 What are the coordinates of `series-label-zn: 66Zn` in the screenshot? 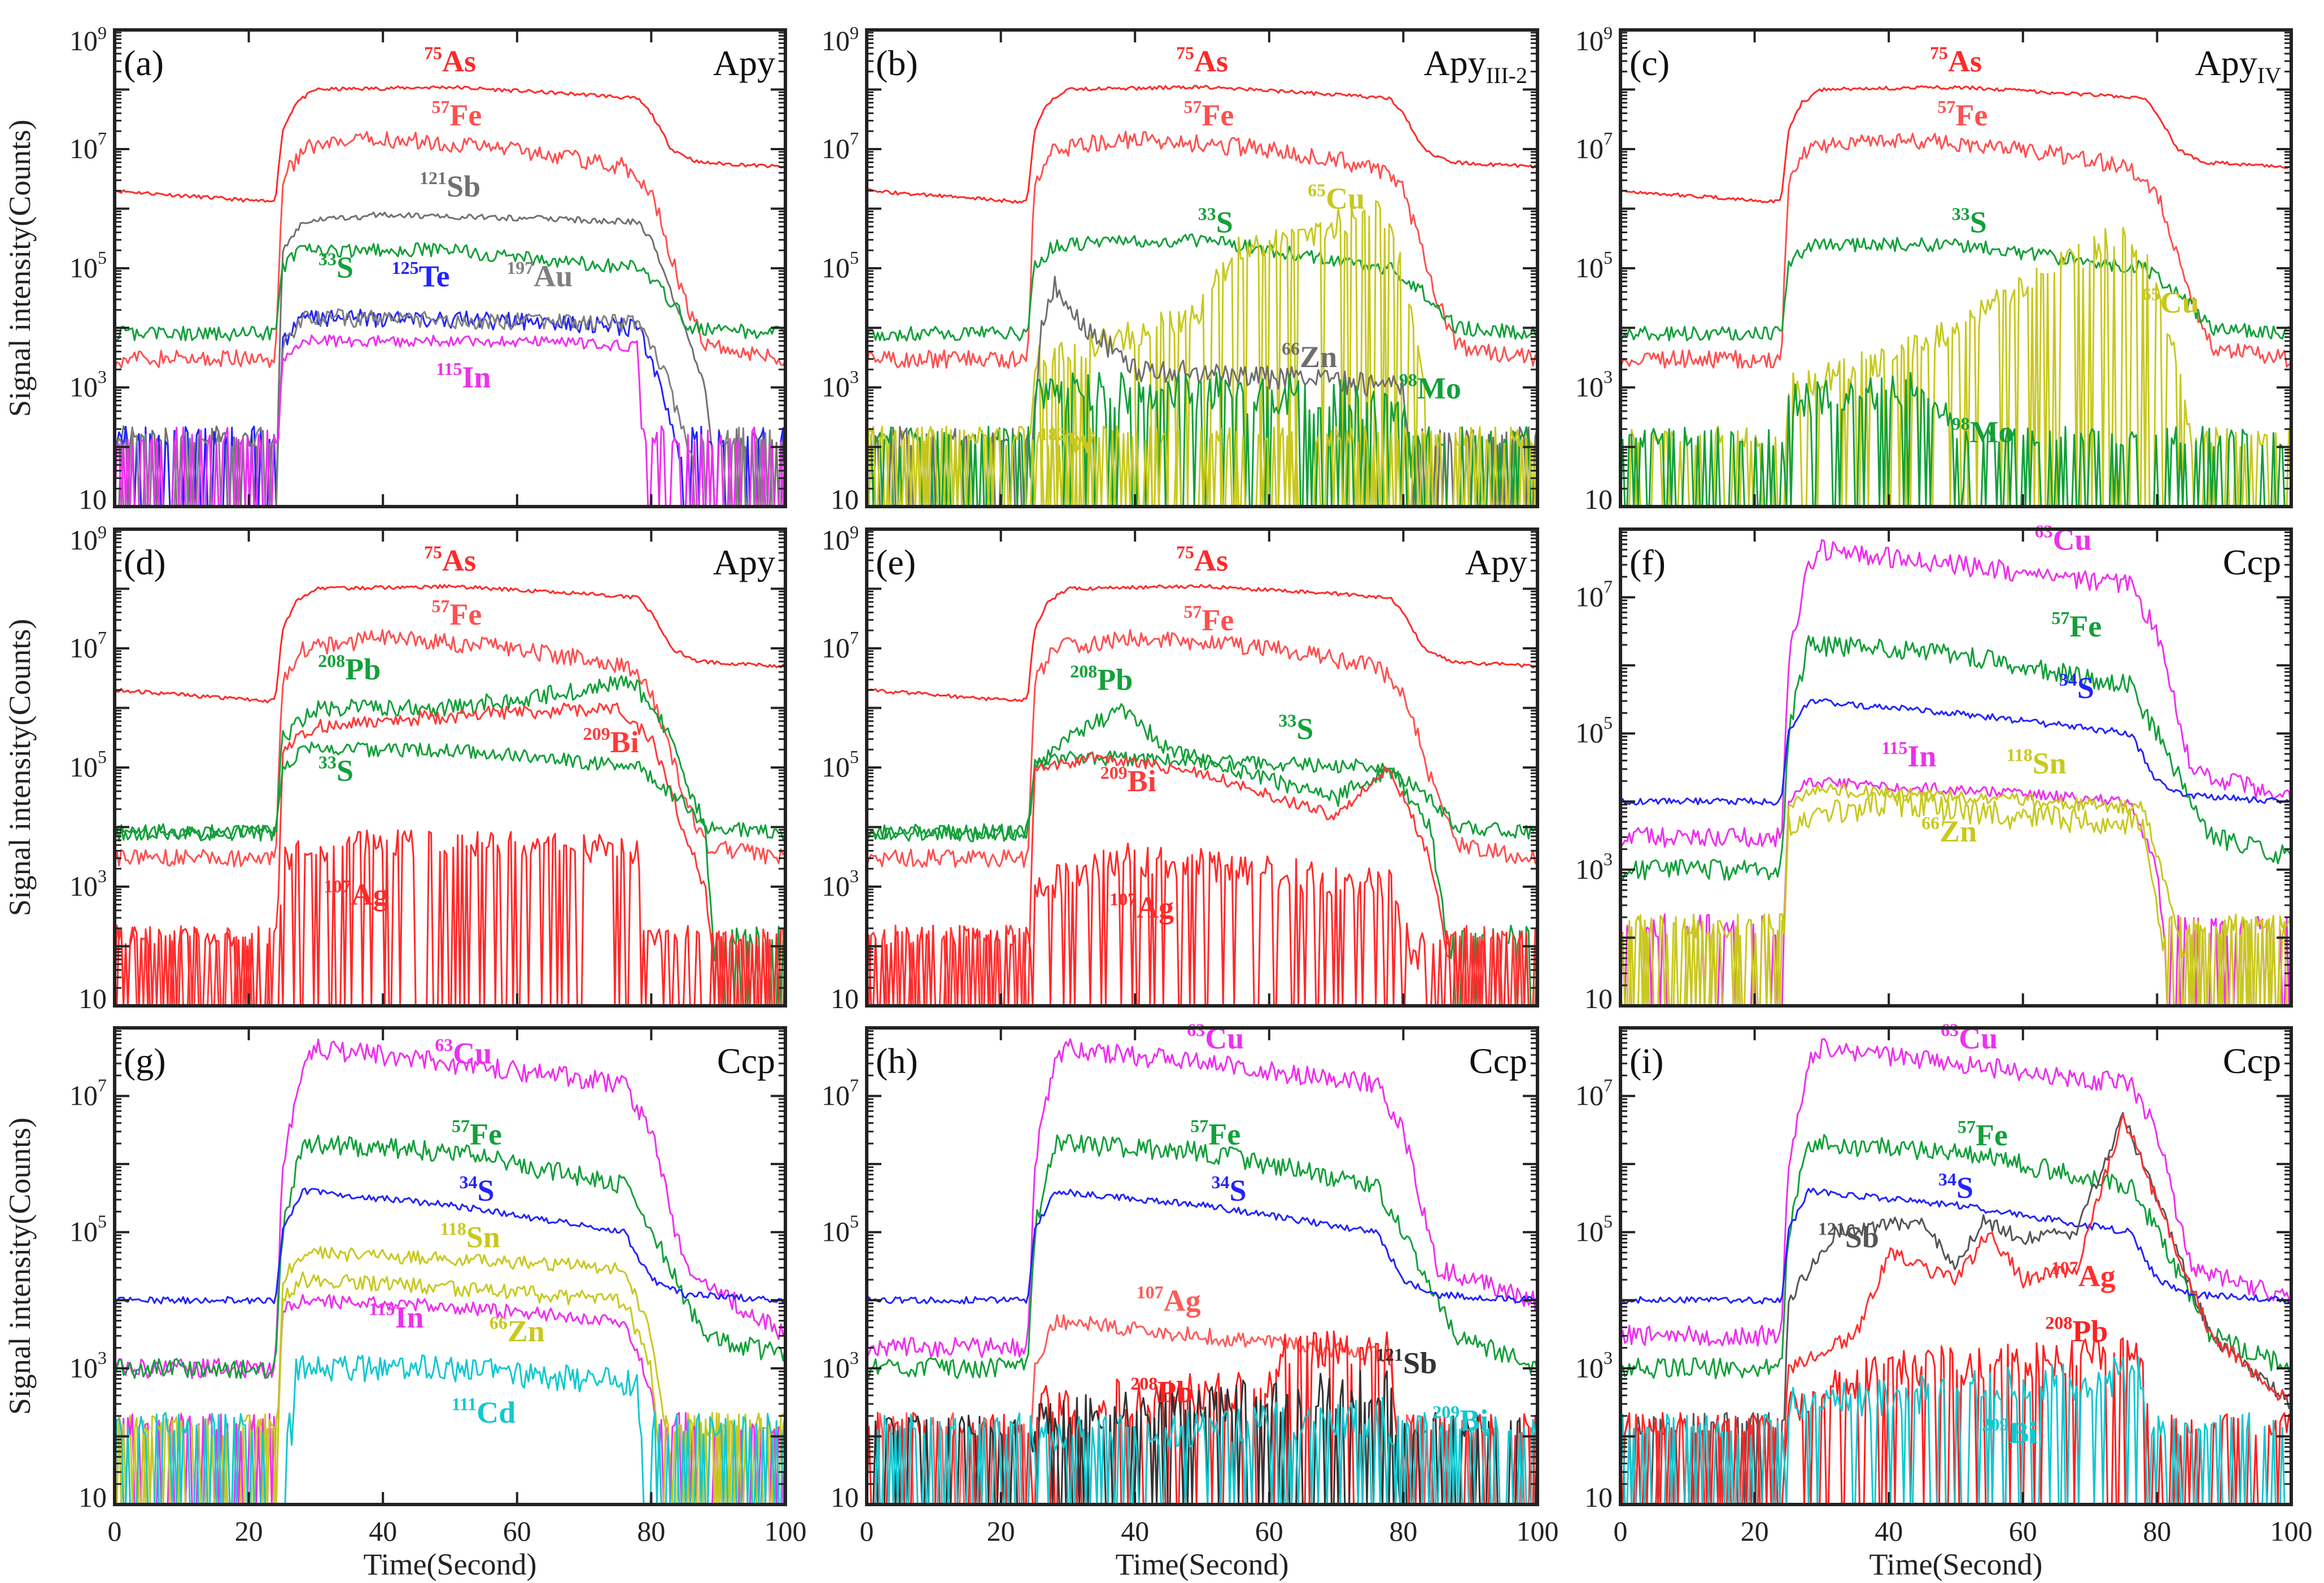 It's located at (1949, 830).